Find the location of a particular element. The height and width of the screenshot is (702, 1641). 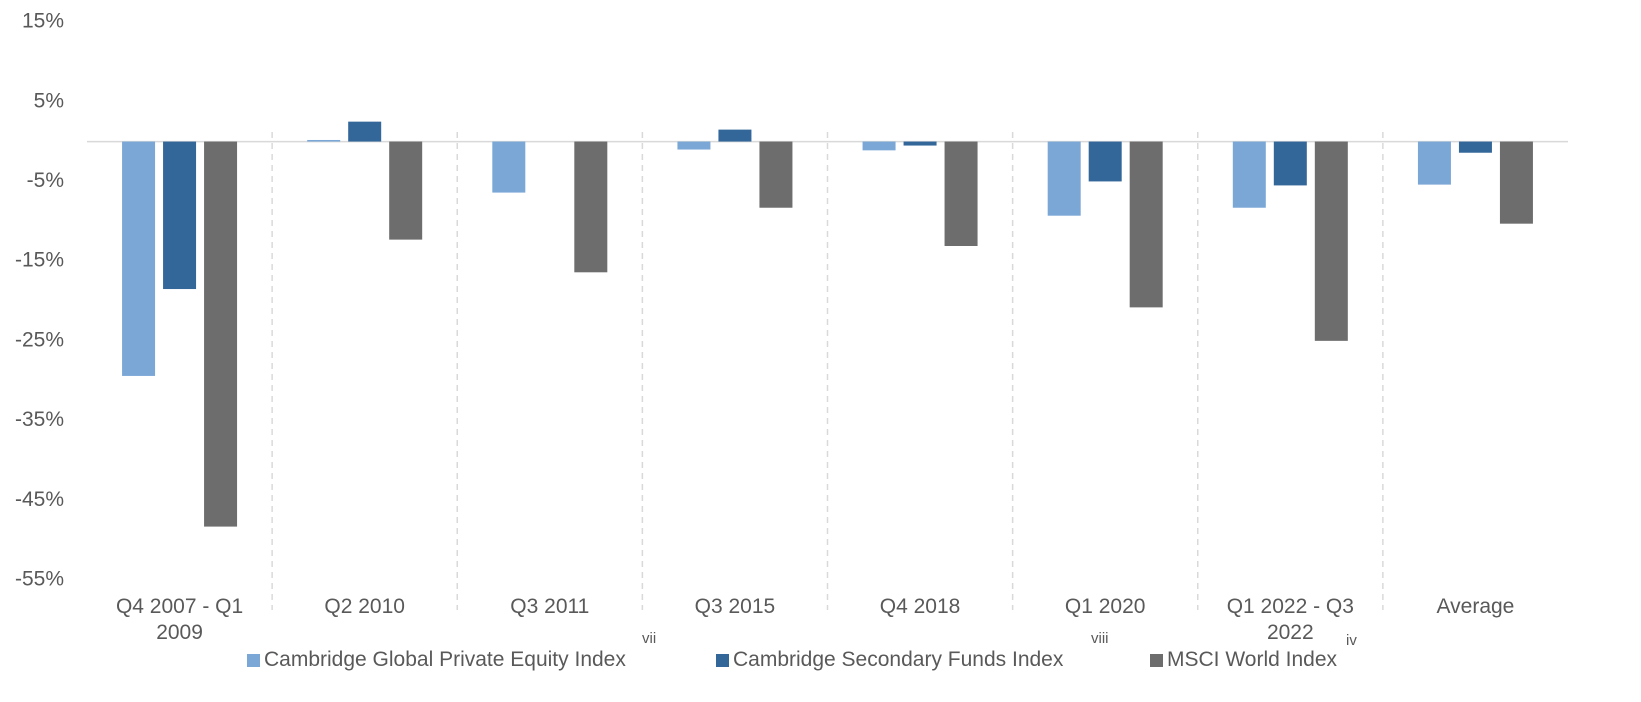

y-tick-label: -5% is located at coordinates (45, 180).